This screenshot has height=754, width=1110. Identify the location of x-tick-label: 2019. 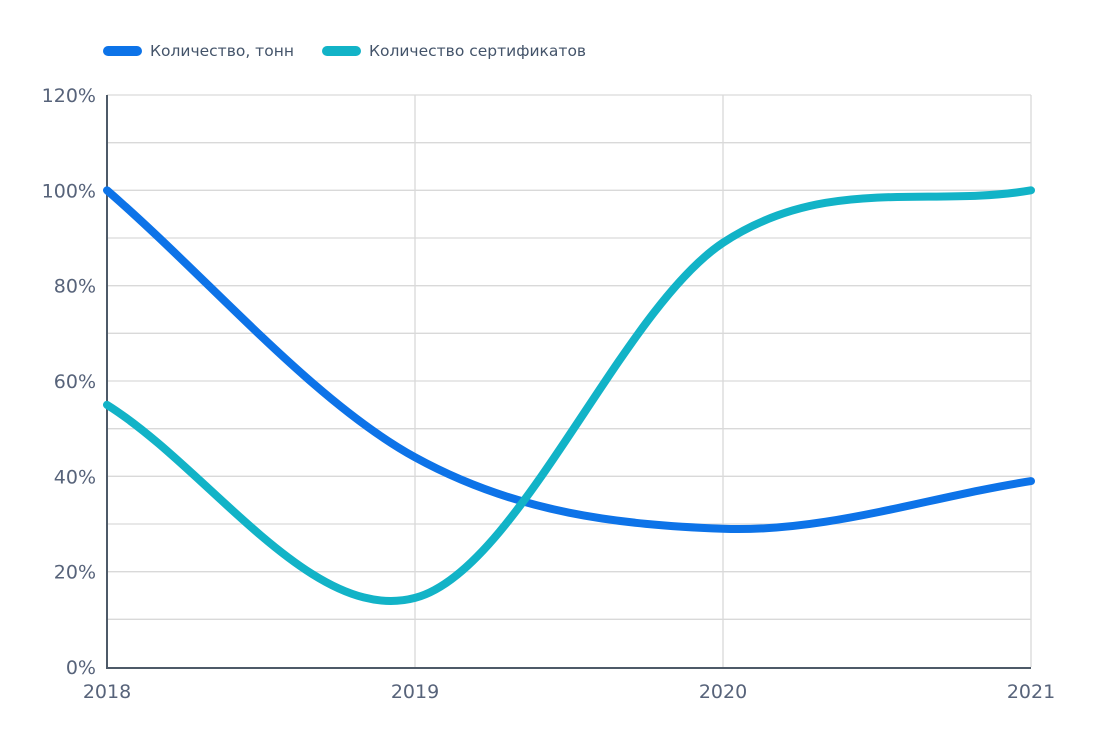
(415, 692).